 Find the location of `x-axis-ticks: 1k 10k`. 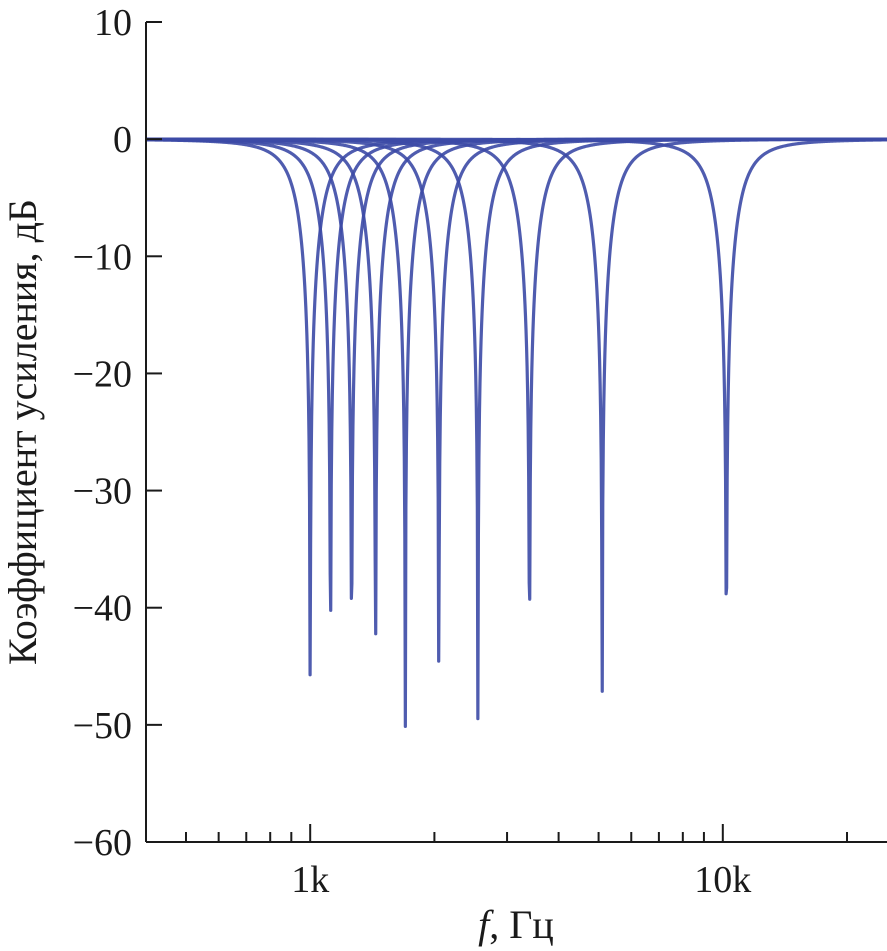

x-axis-ticks: 1k 10k is located at coordinates (497, 862).